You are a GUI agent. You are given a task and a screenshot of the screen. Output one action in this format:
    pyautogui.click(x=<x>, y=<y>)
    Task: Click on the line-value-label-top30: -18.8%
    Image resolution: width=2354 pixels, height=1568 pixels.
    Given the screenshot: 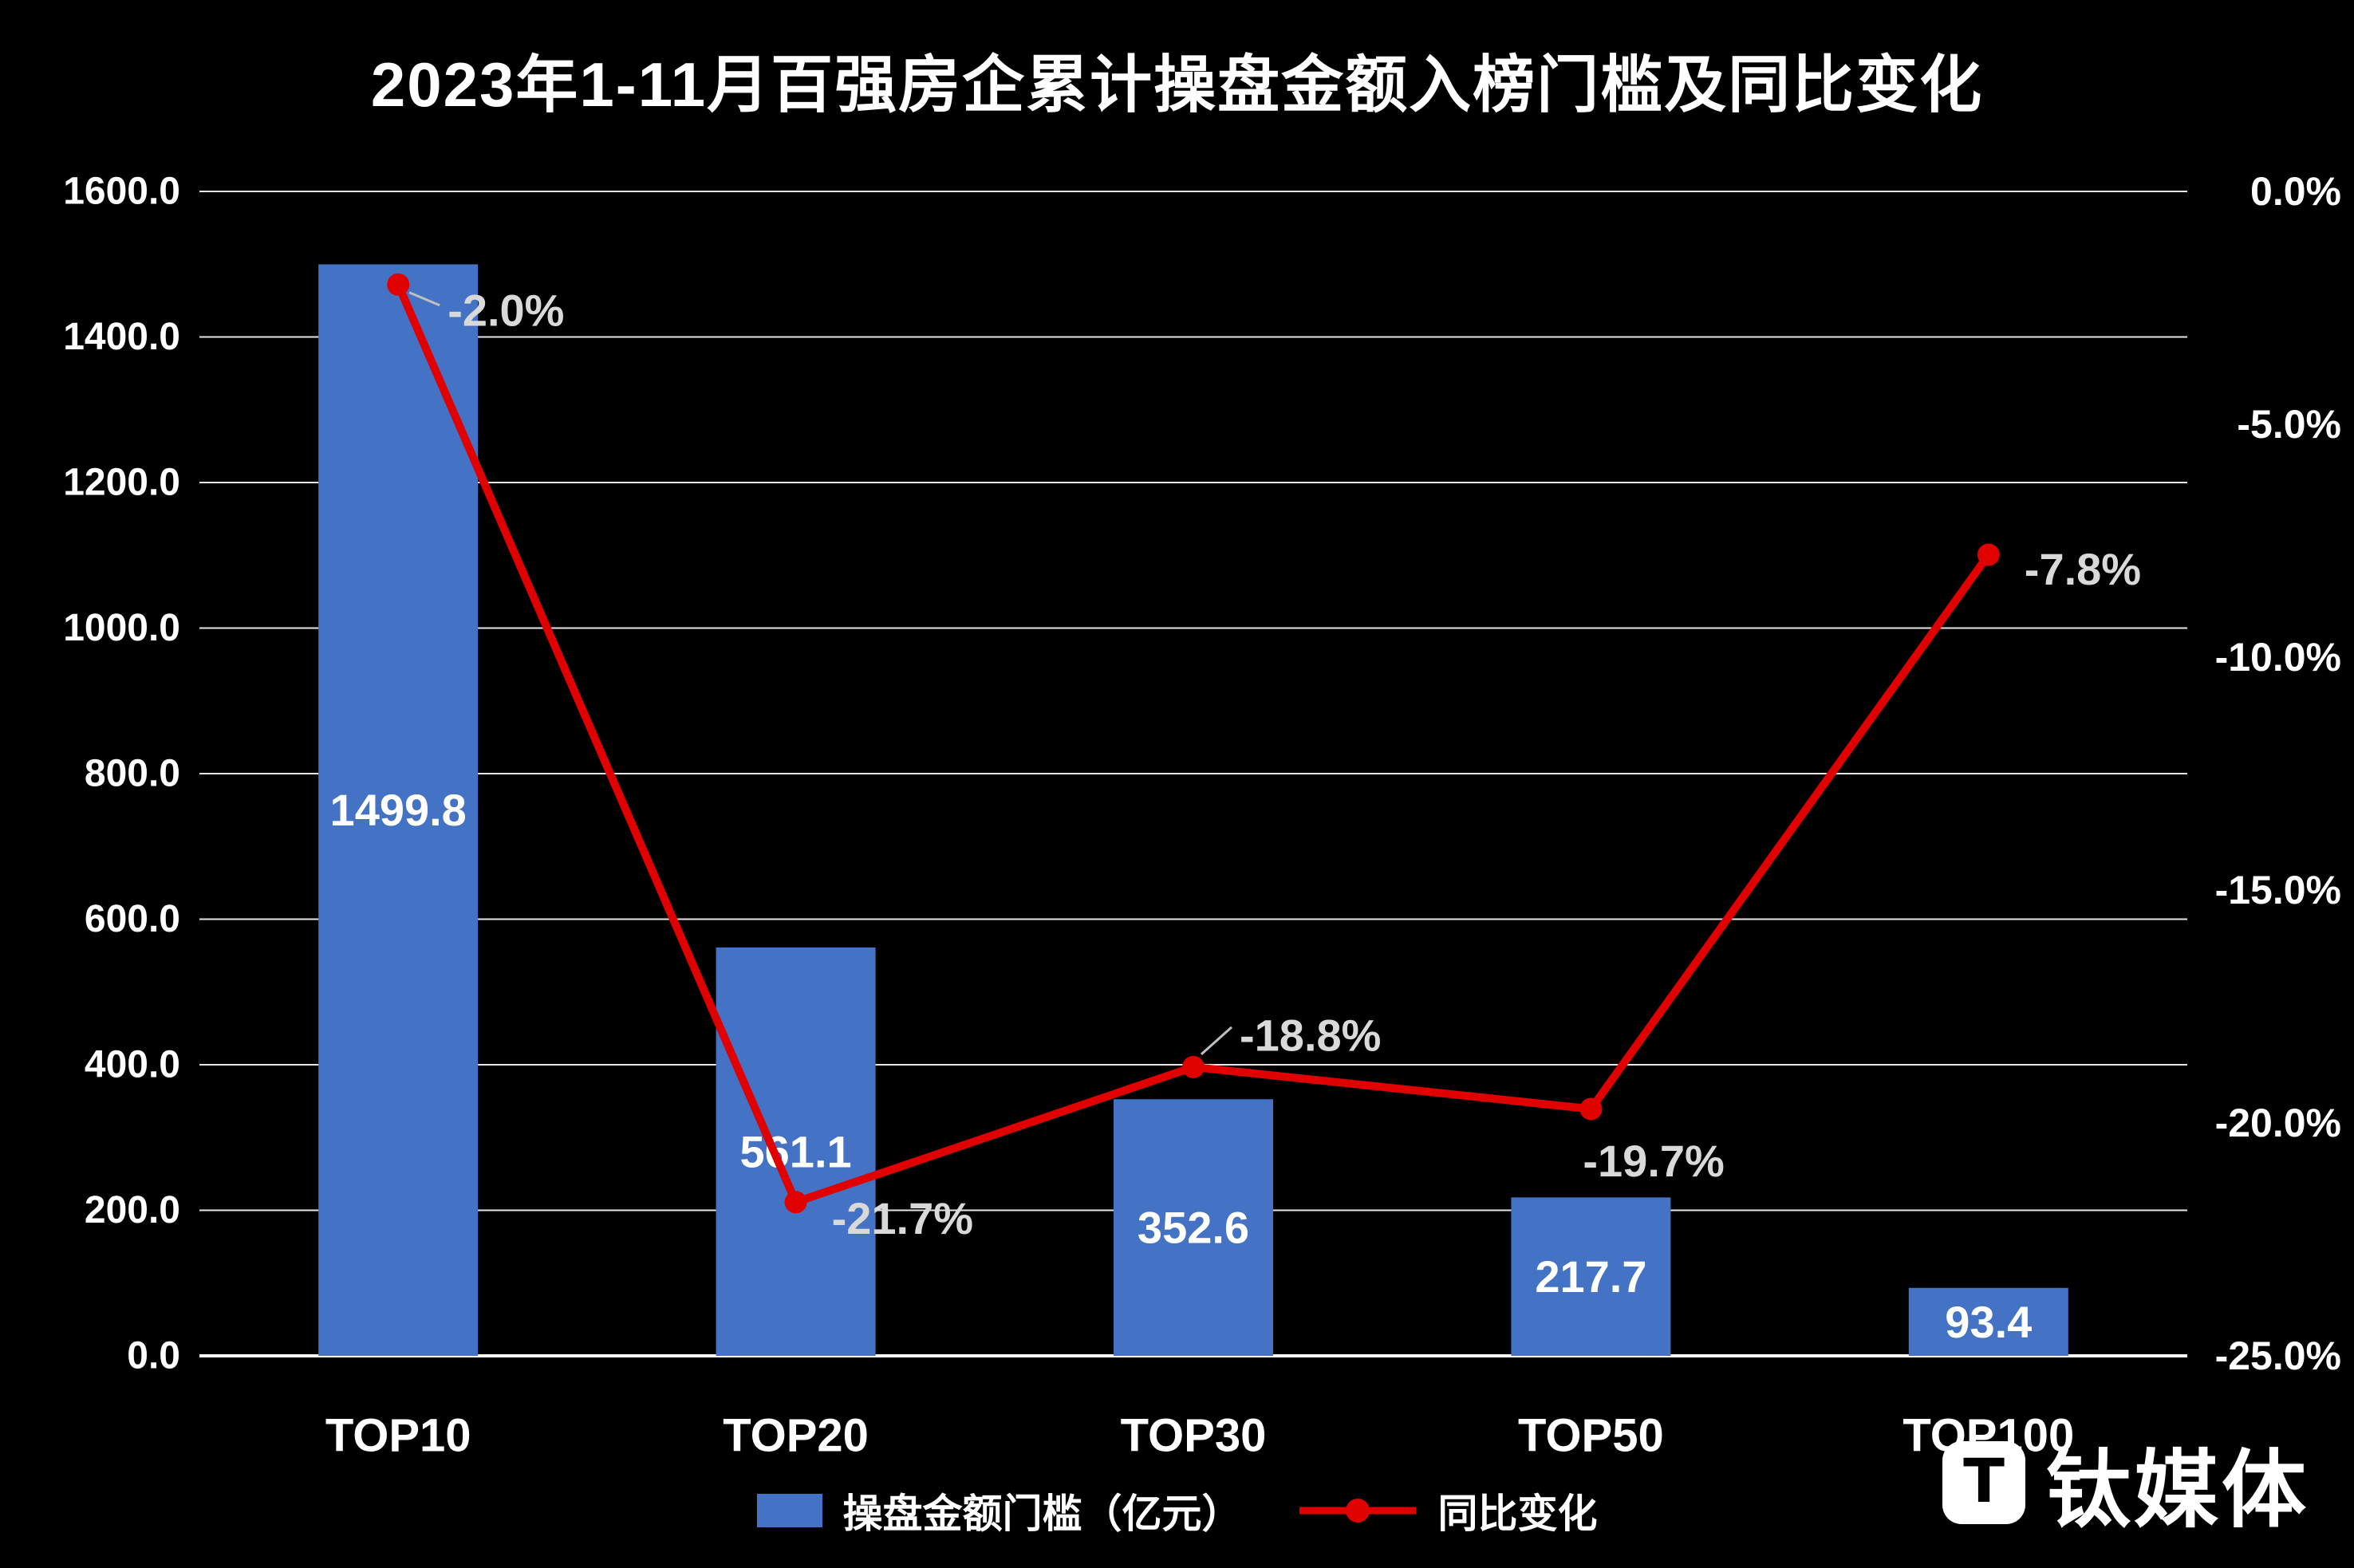 What is the action you would take?
    pyautogui.click(x=1310, y=1035)
    